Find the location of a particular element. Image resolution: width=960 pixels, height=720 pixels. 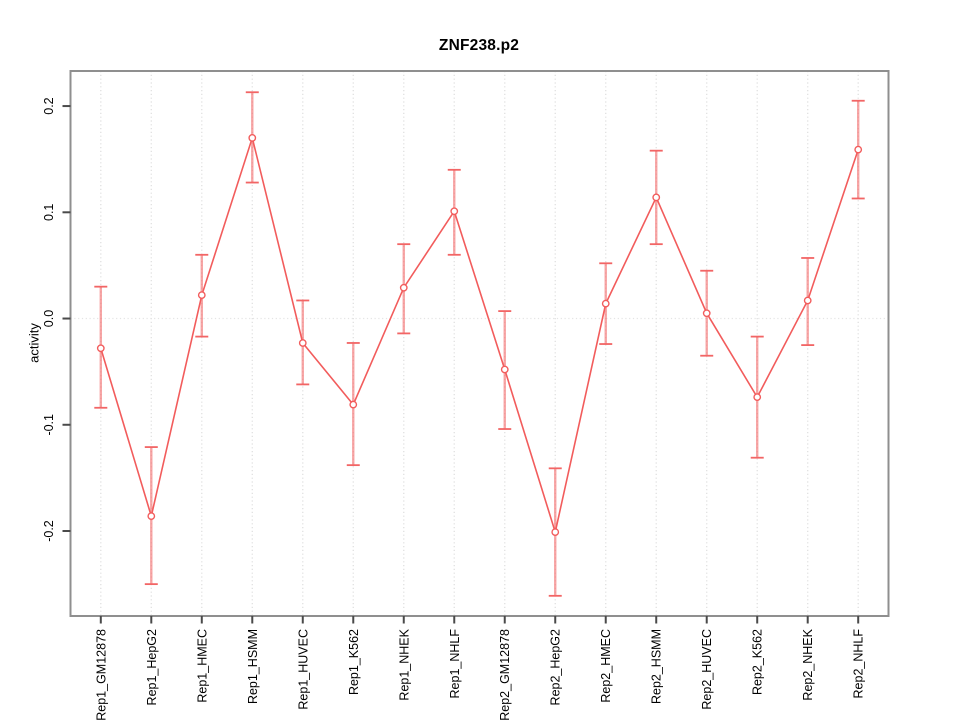

y-tick-label: -0.2 is located at coordinates (49, 531).